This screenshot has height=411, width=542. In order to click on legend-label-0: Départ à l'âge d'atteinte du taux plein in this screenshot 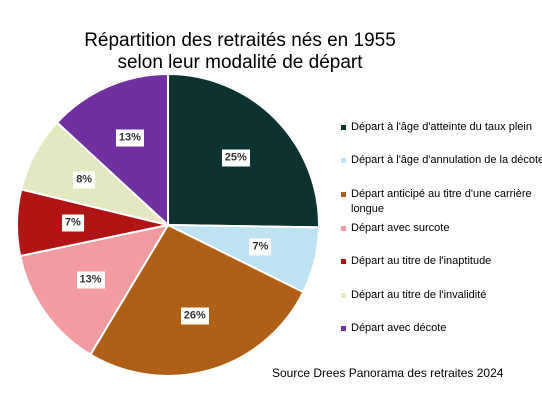, I will do `click(441, 127)`.